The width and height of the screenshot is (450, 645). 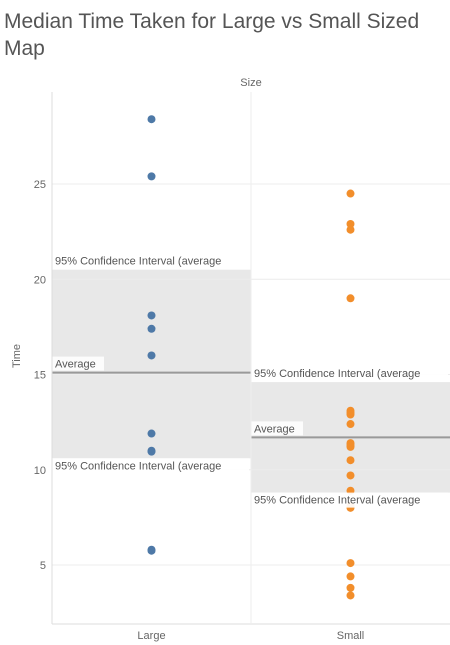 I want to click on y-tick-label: 20, so click(x=40, y=280).